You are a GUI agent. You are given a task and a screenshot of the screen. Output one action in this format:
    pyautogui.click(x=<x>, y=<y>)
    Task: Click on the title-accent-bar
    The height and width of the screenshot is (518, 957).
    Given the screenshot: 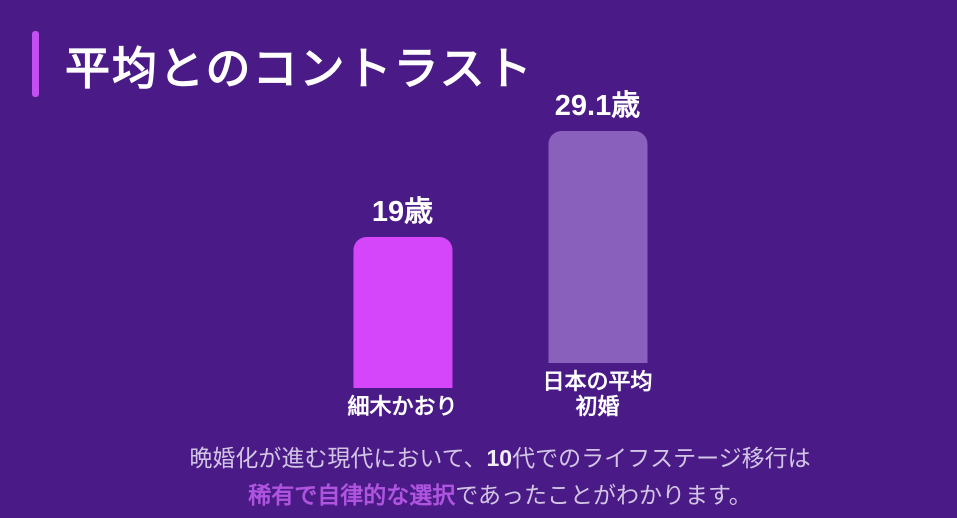 What is the action you would take?
    pyautogui.click(x=35, y=64)
    